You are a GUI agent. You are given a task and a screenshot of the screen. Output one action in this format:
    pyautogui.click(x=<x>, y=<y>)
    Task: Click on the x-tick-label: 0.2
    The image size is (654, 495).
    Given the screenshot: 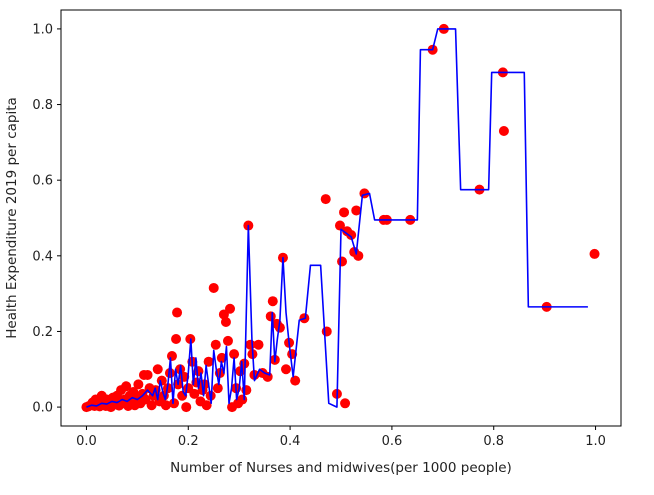 What is the action you would take?
    pyautogui.click(x=188, y=441)
    